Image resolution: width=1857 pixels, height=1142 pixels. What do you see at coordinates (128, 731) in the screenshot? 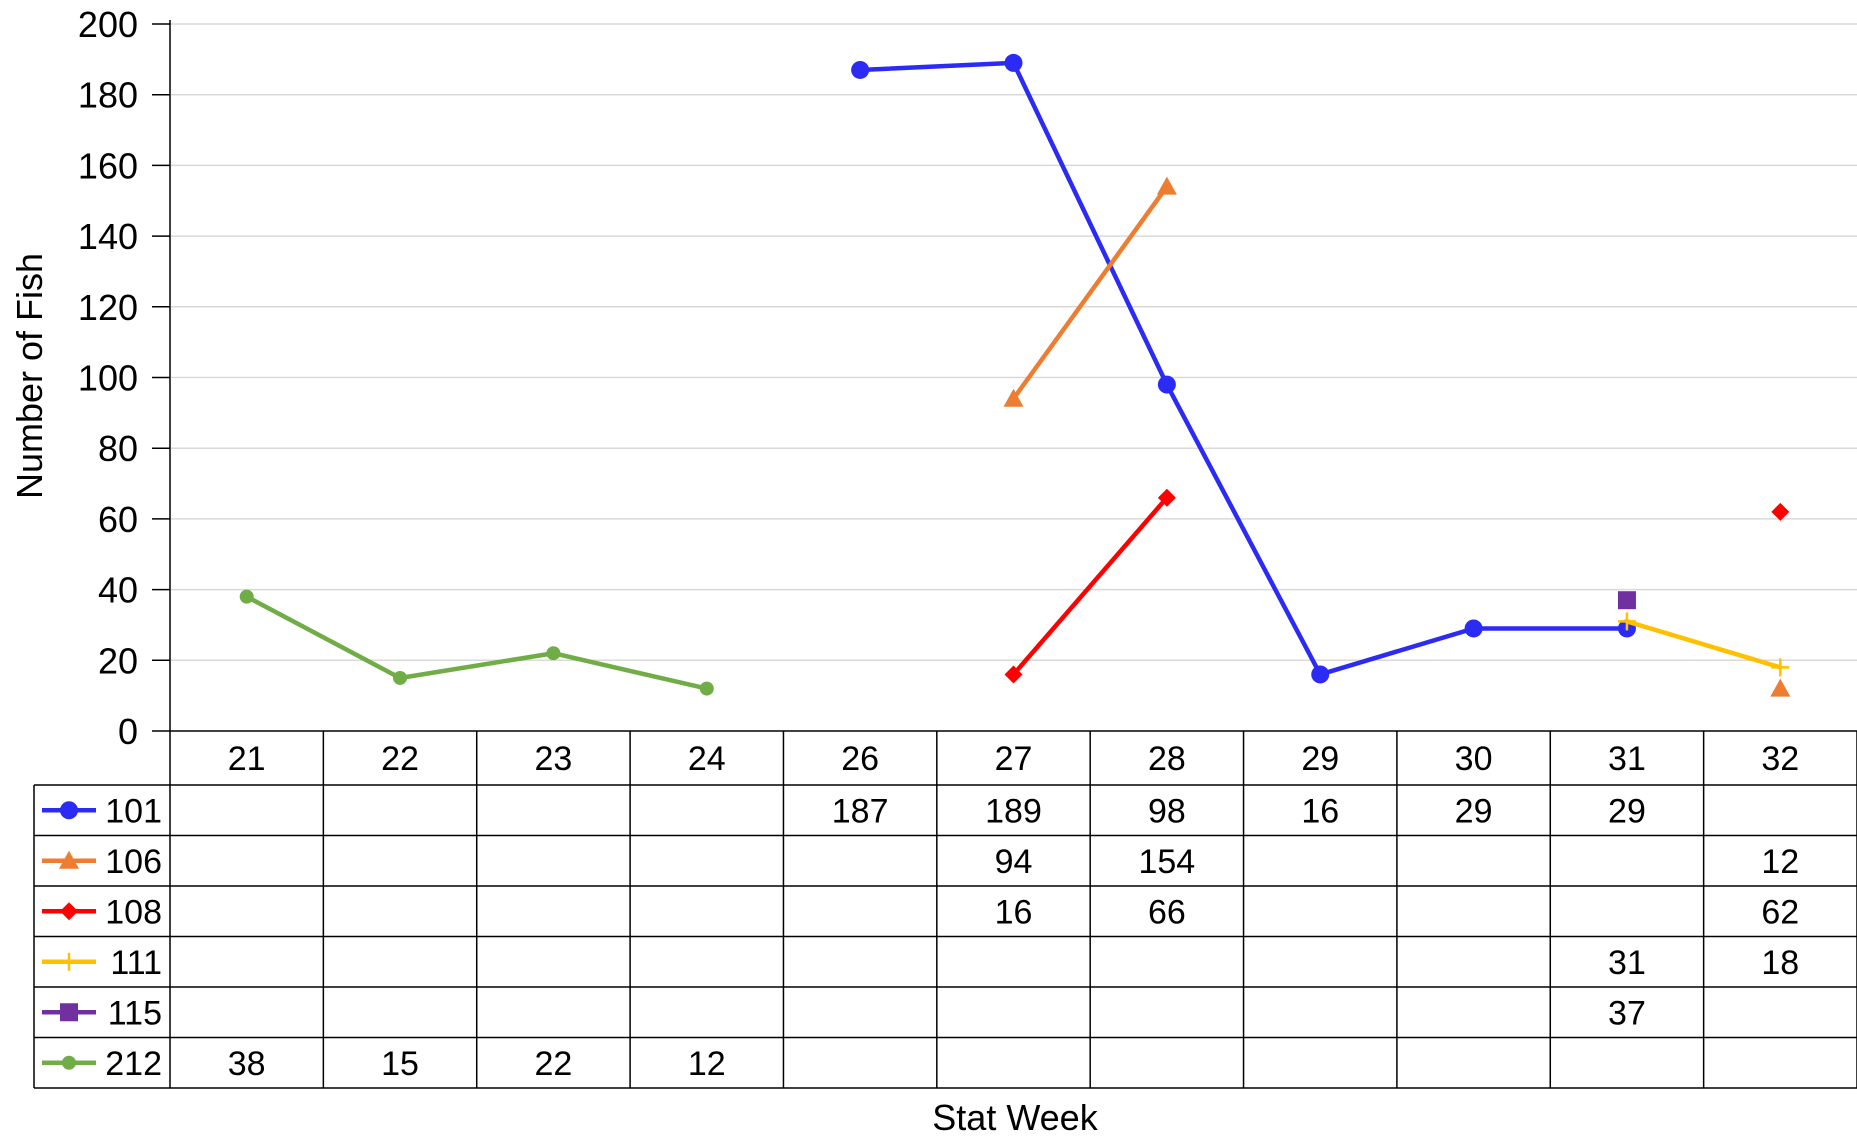
I see `y-tick-label: 0` at bounding box center [128, 731].